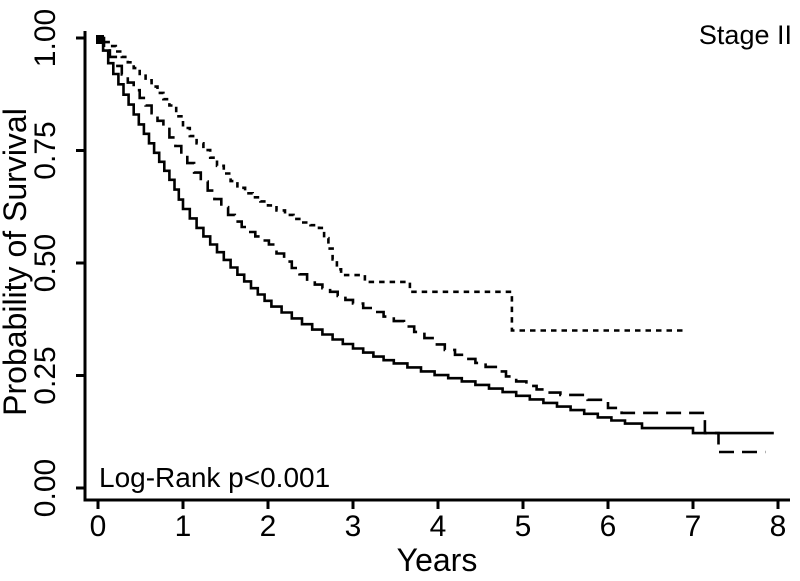 This screenshot has width=800, height=581. Describe the element at coordinates (45, 38) in the screenshot. I see `y-tick-label: 1.00` at that location.